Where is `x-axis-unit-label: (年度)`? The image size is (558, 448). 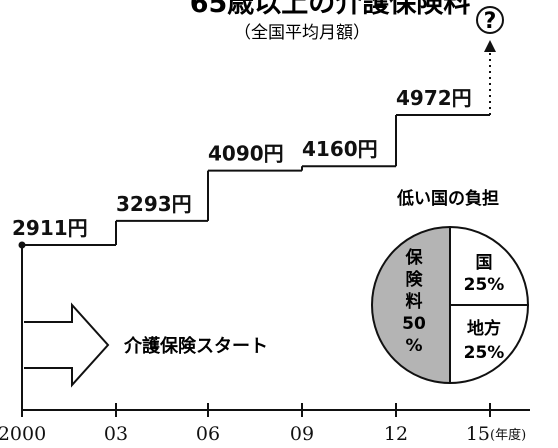 x-axis-unit-label: (年度) is located at coordinates (508, 435).